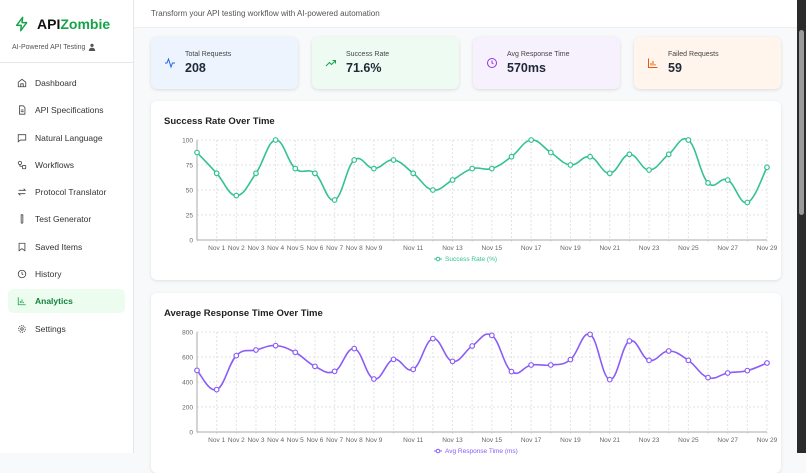  What do you see at coordinates (69, 137) in the screenshot?
I see `sidebar-item-label: Natural Language` at bounding box center [69, 137].